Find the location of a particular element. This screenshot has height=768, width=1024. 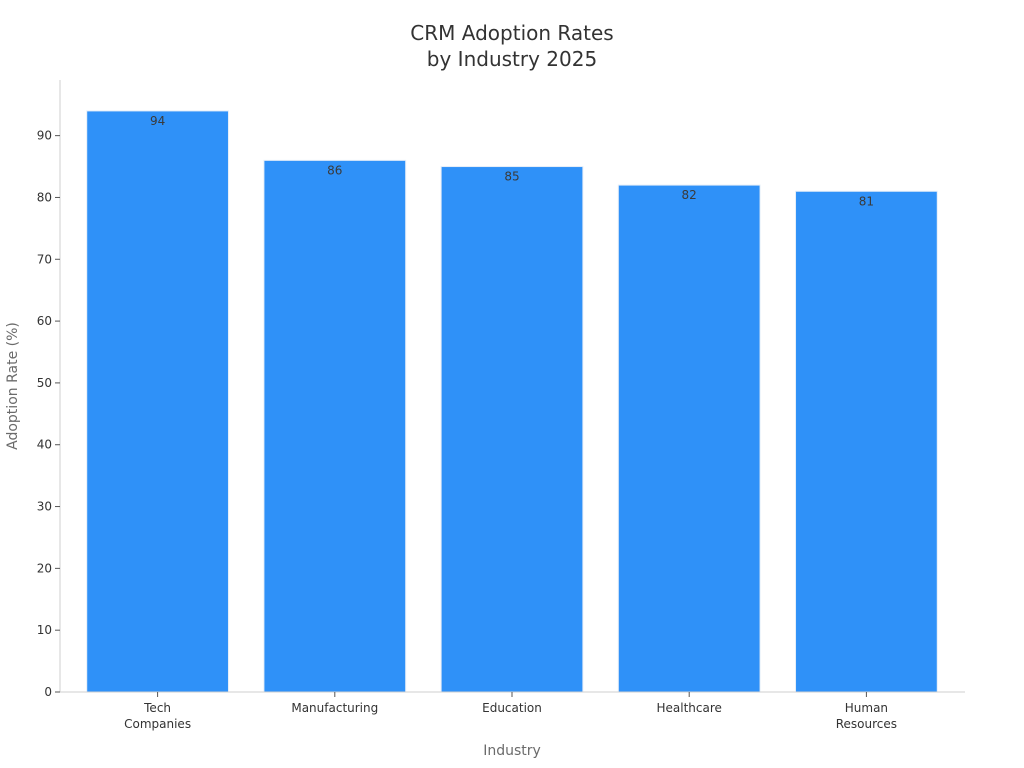

data-label: 85 is located at coordinates (511, 177).